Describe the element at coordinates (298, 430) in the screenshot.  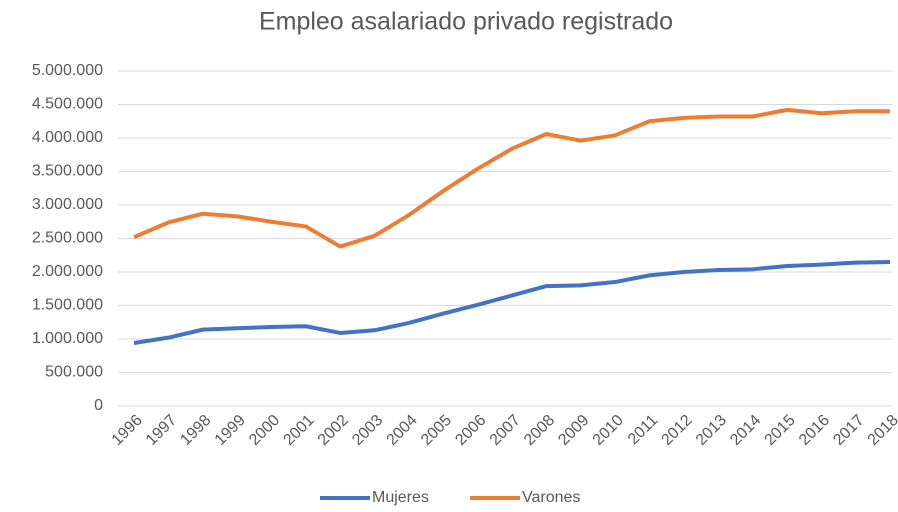
I see `x-tick-label: 2001` at that location.